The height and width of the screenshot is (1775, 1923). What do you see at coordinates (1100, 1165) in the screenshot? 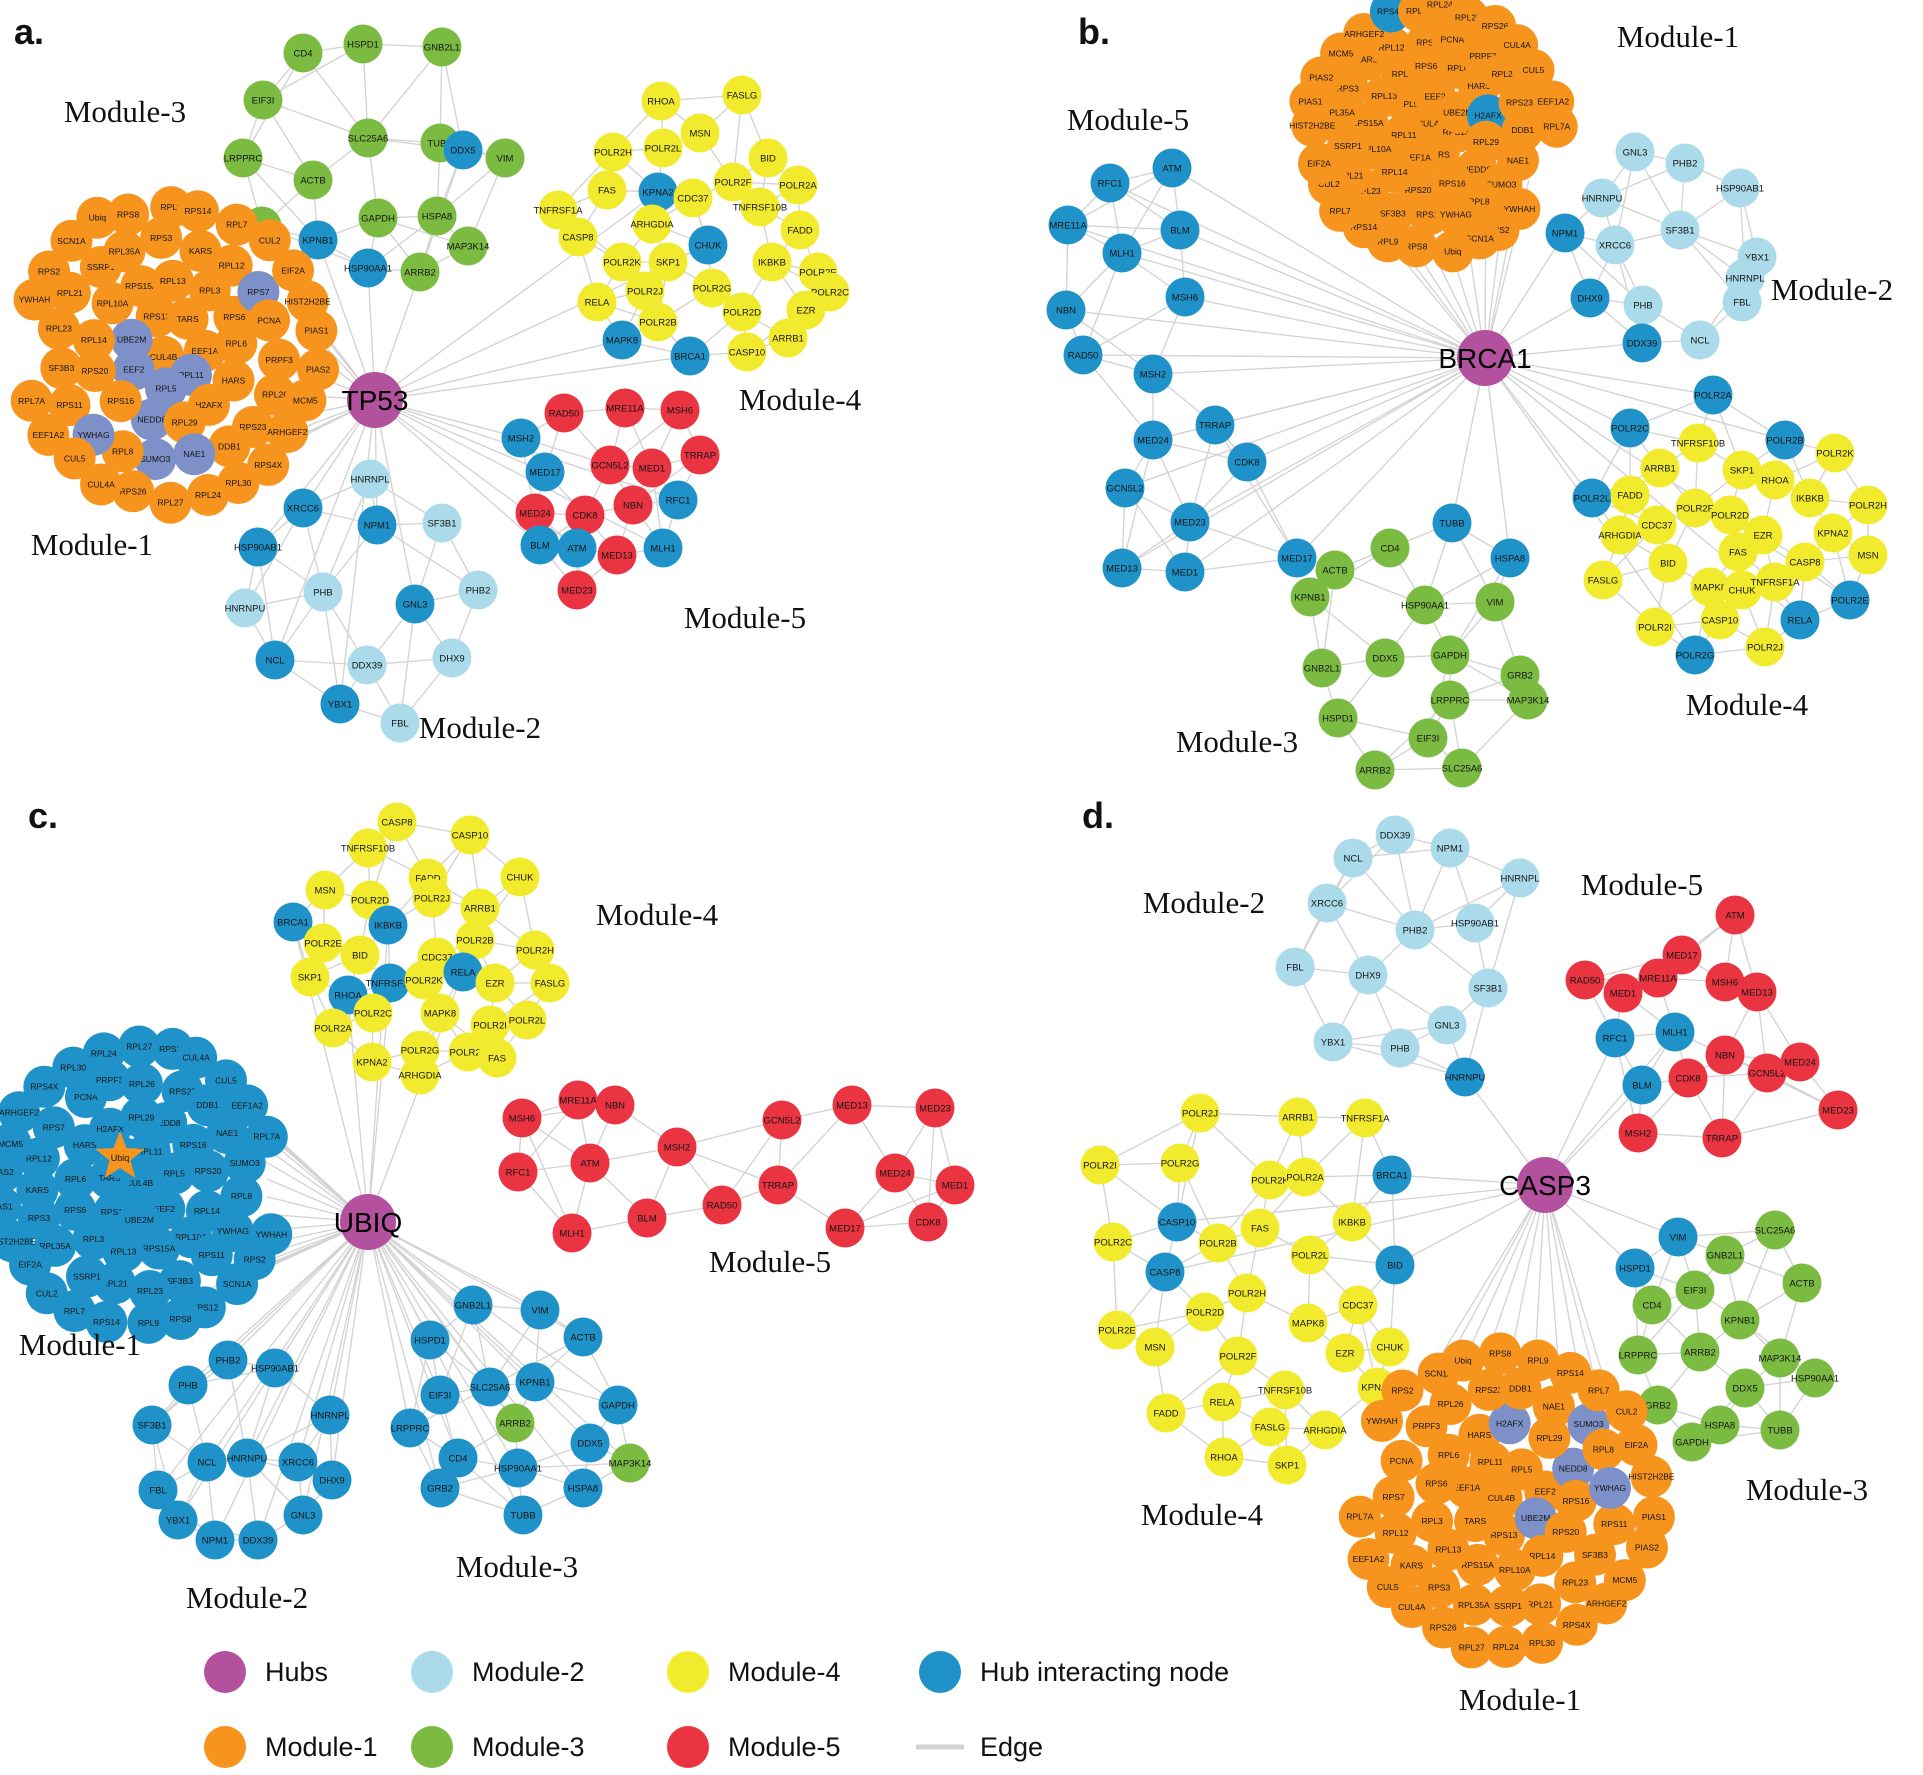
I see `node-POLR2I` at bounding box center [1100, 1165].